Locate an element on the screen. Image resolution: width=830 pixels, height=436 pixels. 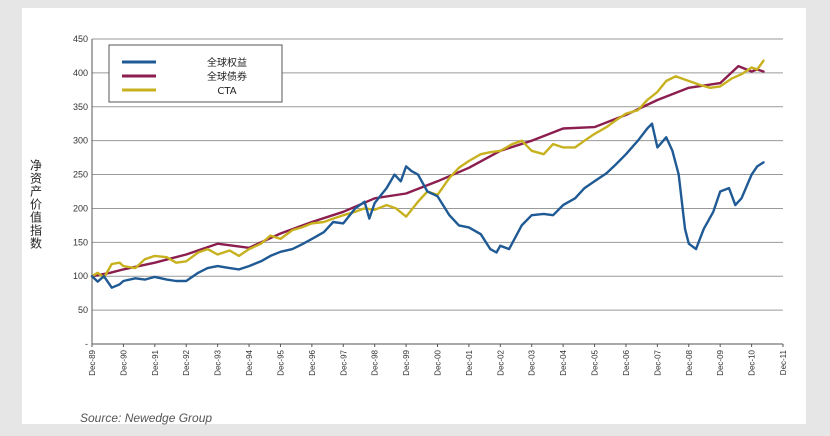
x-tick-label: Dec-96 is located at coordinates (312, 362).